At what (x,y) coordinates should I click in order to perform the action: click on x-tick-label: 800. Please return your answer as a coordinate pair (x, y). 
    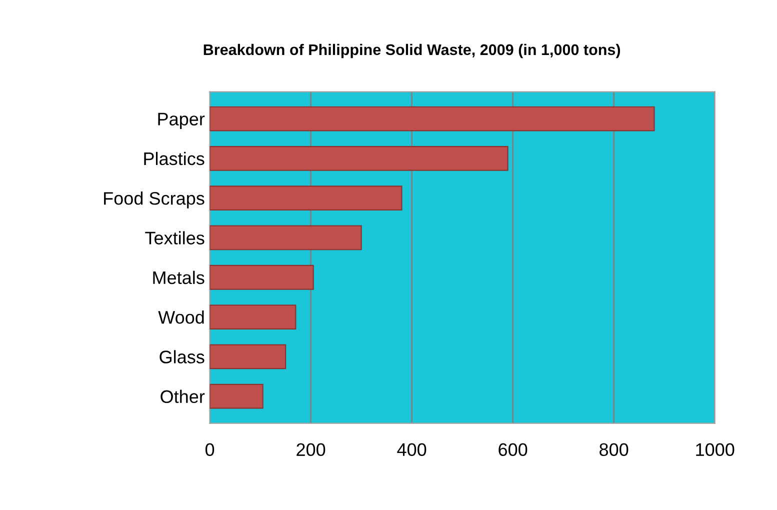
    Looking at the image, I should click on (614, 449).